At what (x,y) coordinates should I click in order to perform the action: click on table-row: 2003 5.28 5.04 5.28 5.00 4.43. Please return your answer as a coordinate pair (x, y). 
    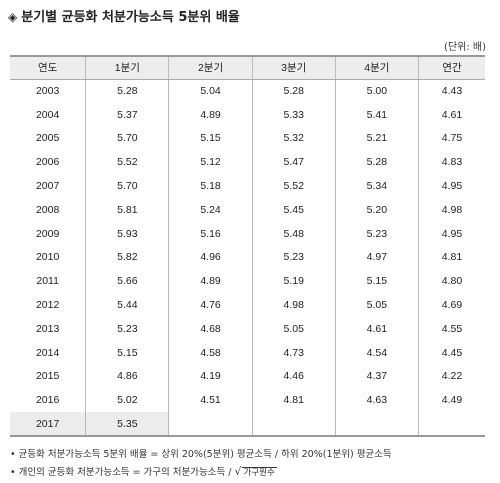
    Looking at the image, I should click on (247, 91).